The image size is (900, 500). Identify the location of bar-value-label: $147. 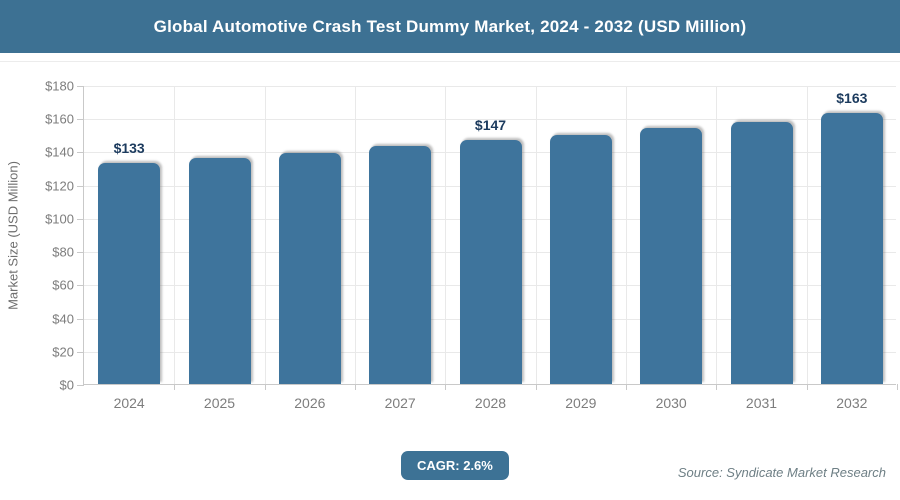
(490, 124).